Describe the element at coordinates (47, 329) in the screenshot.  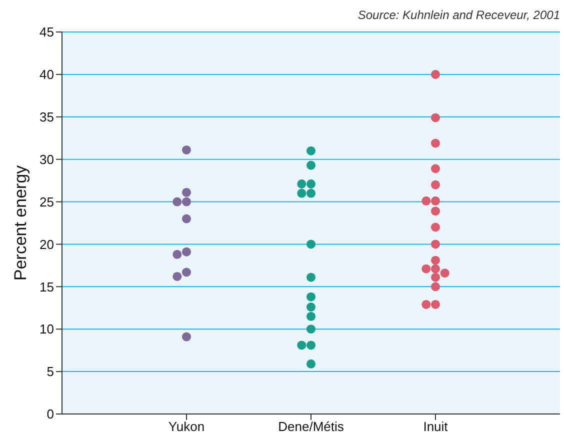
I see `y-tick-label: 10` at that location.